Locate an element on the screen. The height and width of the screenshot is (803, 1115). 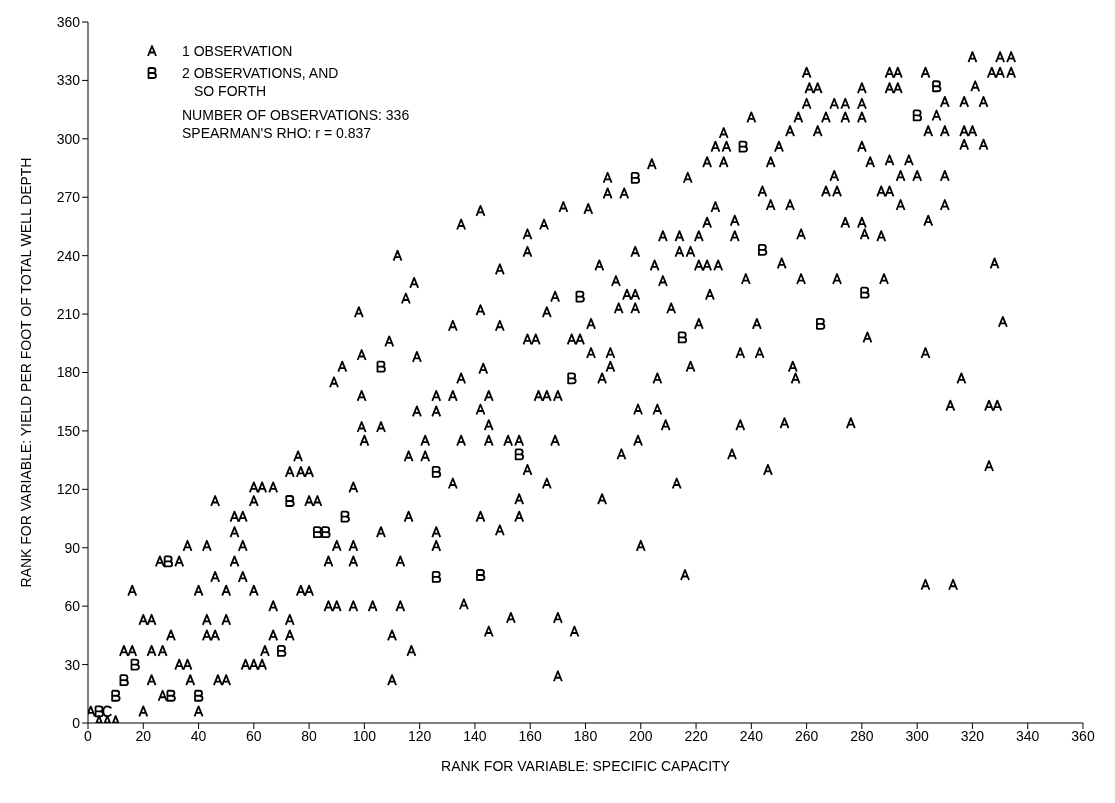
x-tick-label: 140 is located at coordinates (475, 735).